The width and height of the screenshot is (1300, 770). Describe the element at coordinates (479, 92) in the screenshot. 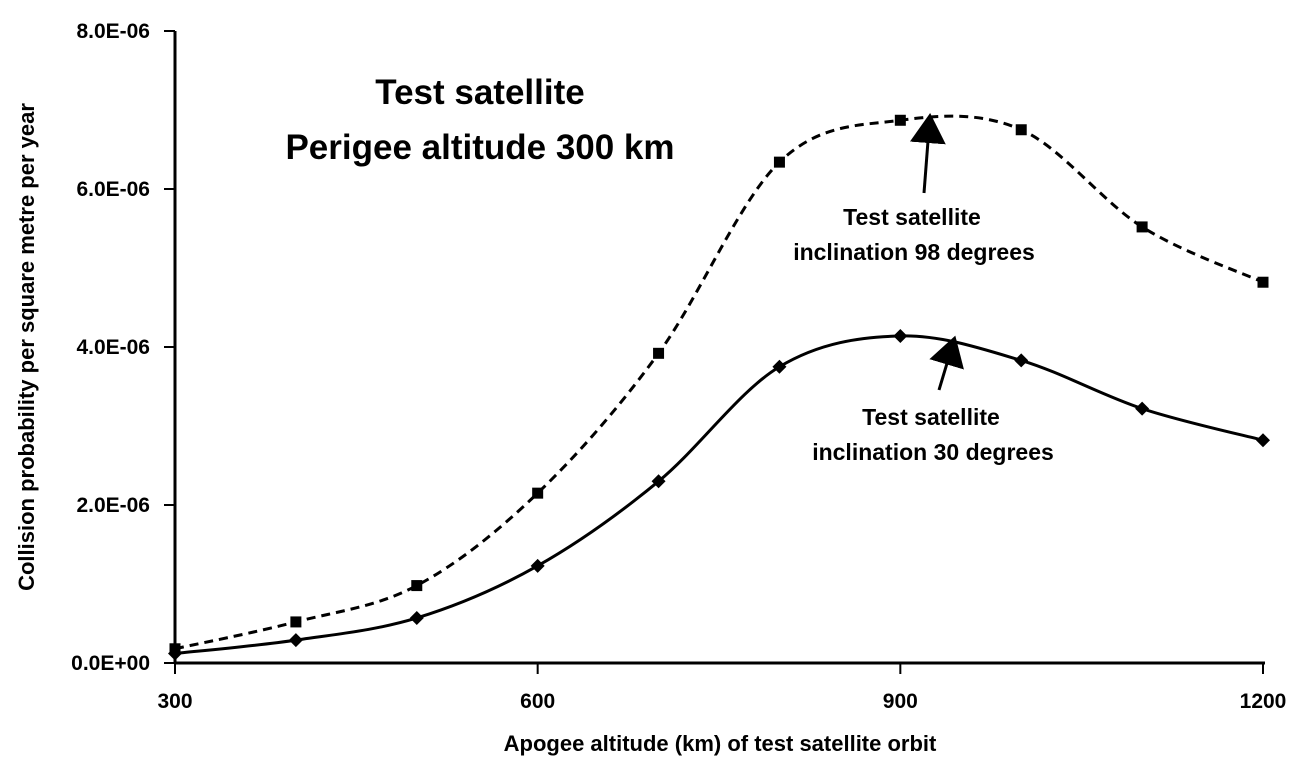

I see `chart-title-line-1: Test satellite` at that location.